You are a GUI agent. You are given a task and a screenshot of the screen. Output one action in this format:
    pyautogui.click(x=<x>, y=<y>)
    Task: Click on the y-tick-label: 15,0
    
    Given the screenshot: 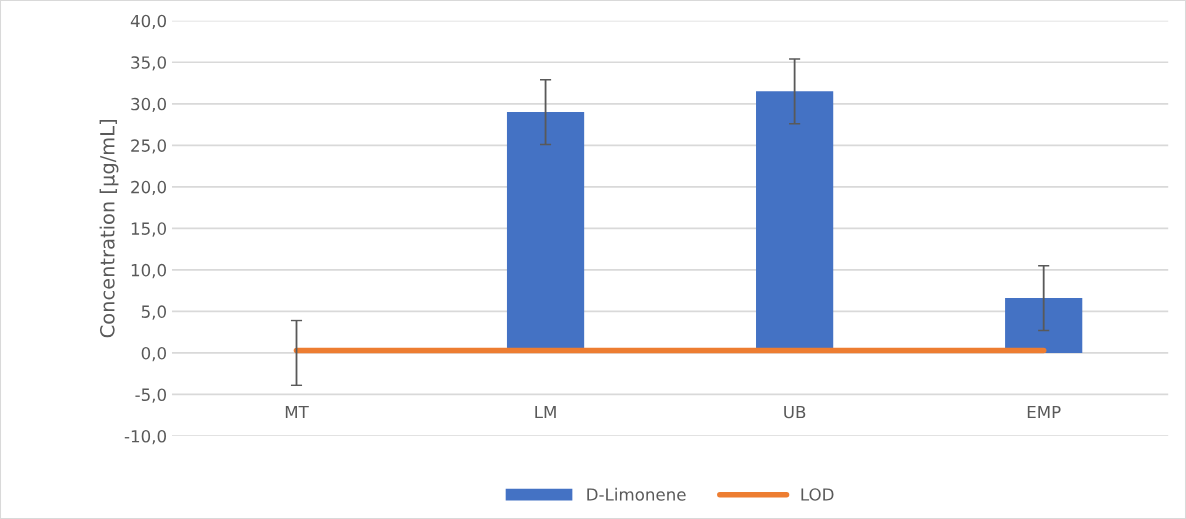 What is the action you would take?
    pyautogui.click(x=148, y=229)
    